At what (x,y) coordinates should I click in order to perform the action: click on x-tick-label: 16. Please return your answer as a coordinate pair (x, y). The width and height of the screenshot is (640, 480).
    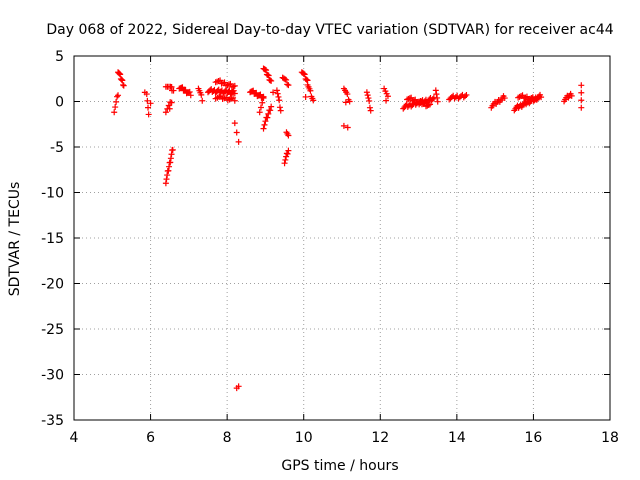
    Looking at the image, I should click on (534, 438).